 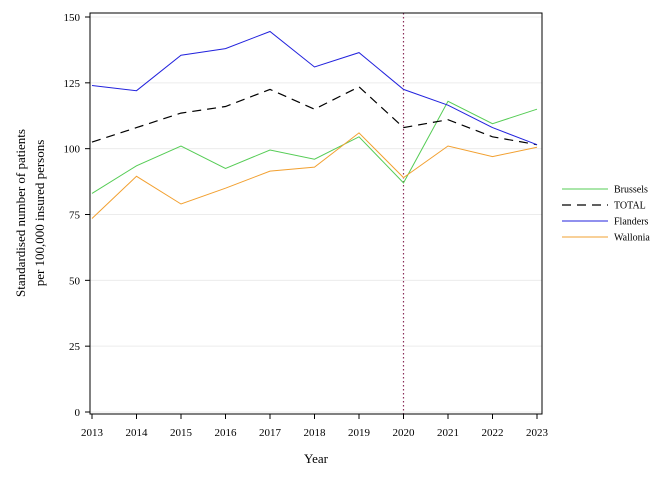 What do you see at coordinates (631, 222) in the screenshot?
I see `legend-label-flanders: Flanders` at bounding box center [631, 222].